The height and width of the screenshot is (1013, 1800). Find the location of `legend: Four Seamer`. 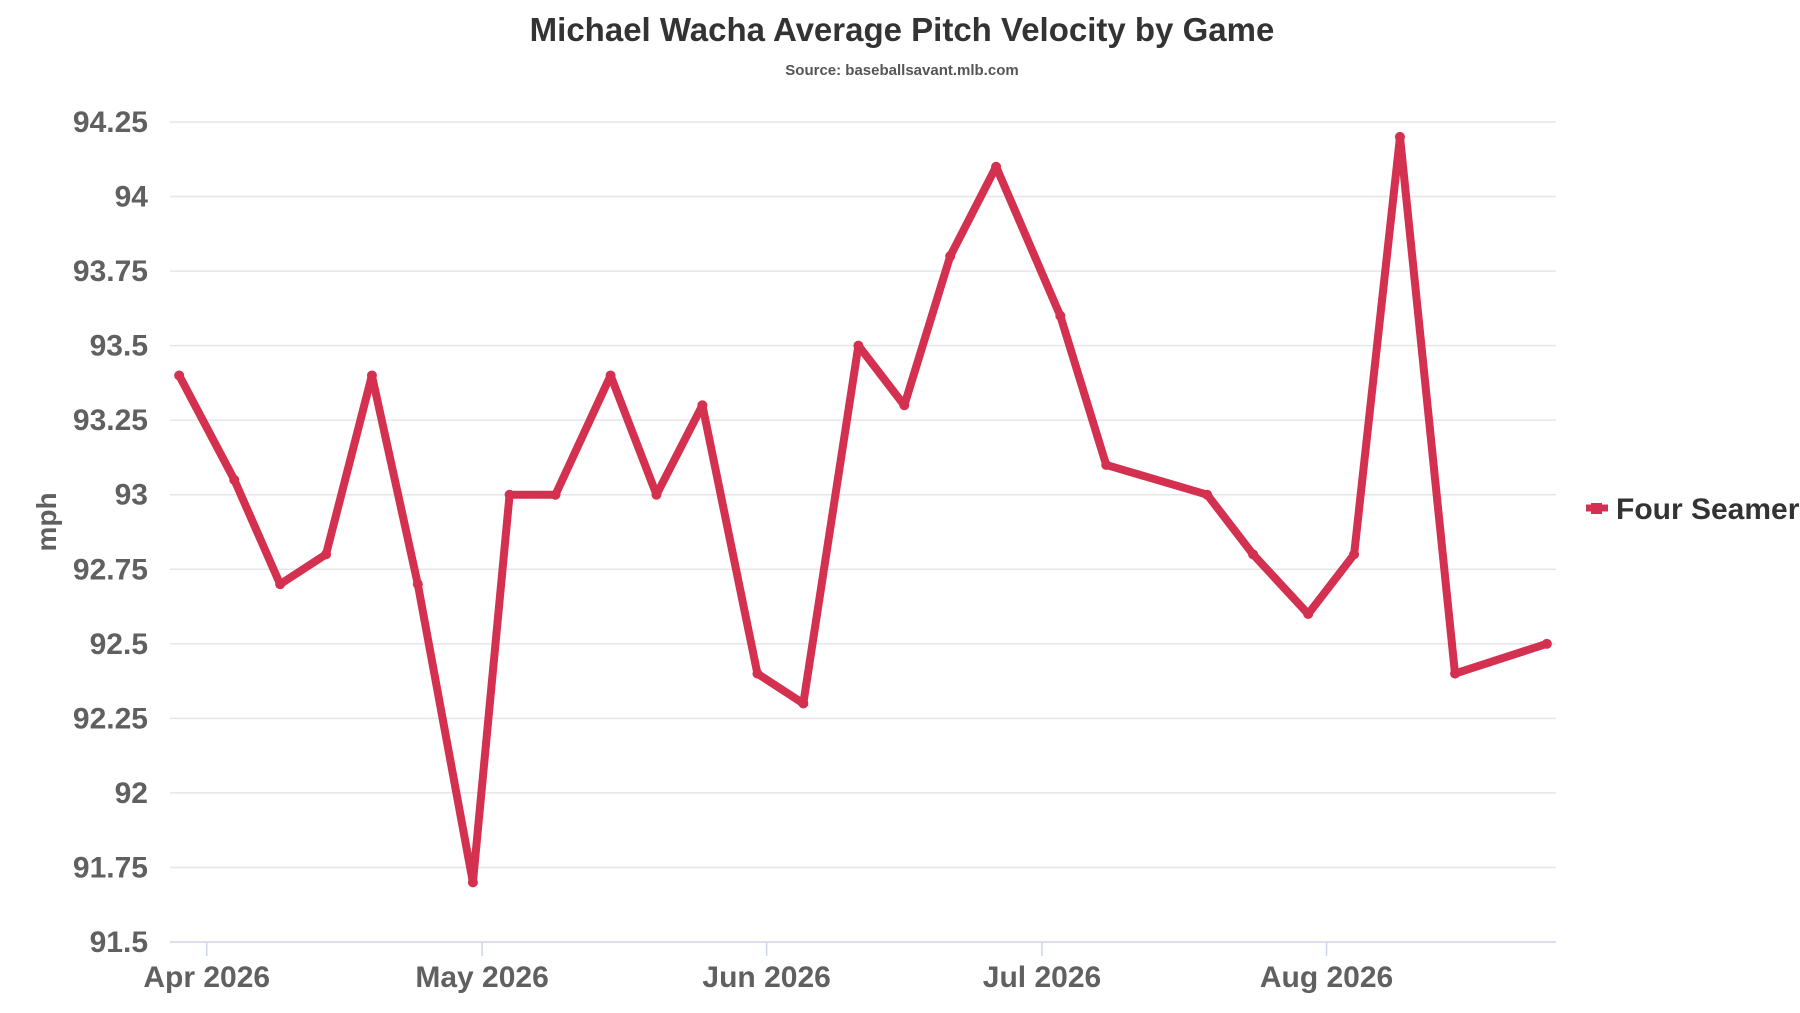

legend: Four Seamer is located at coordinates (1693, 509).